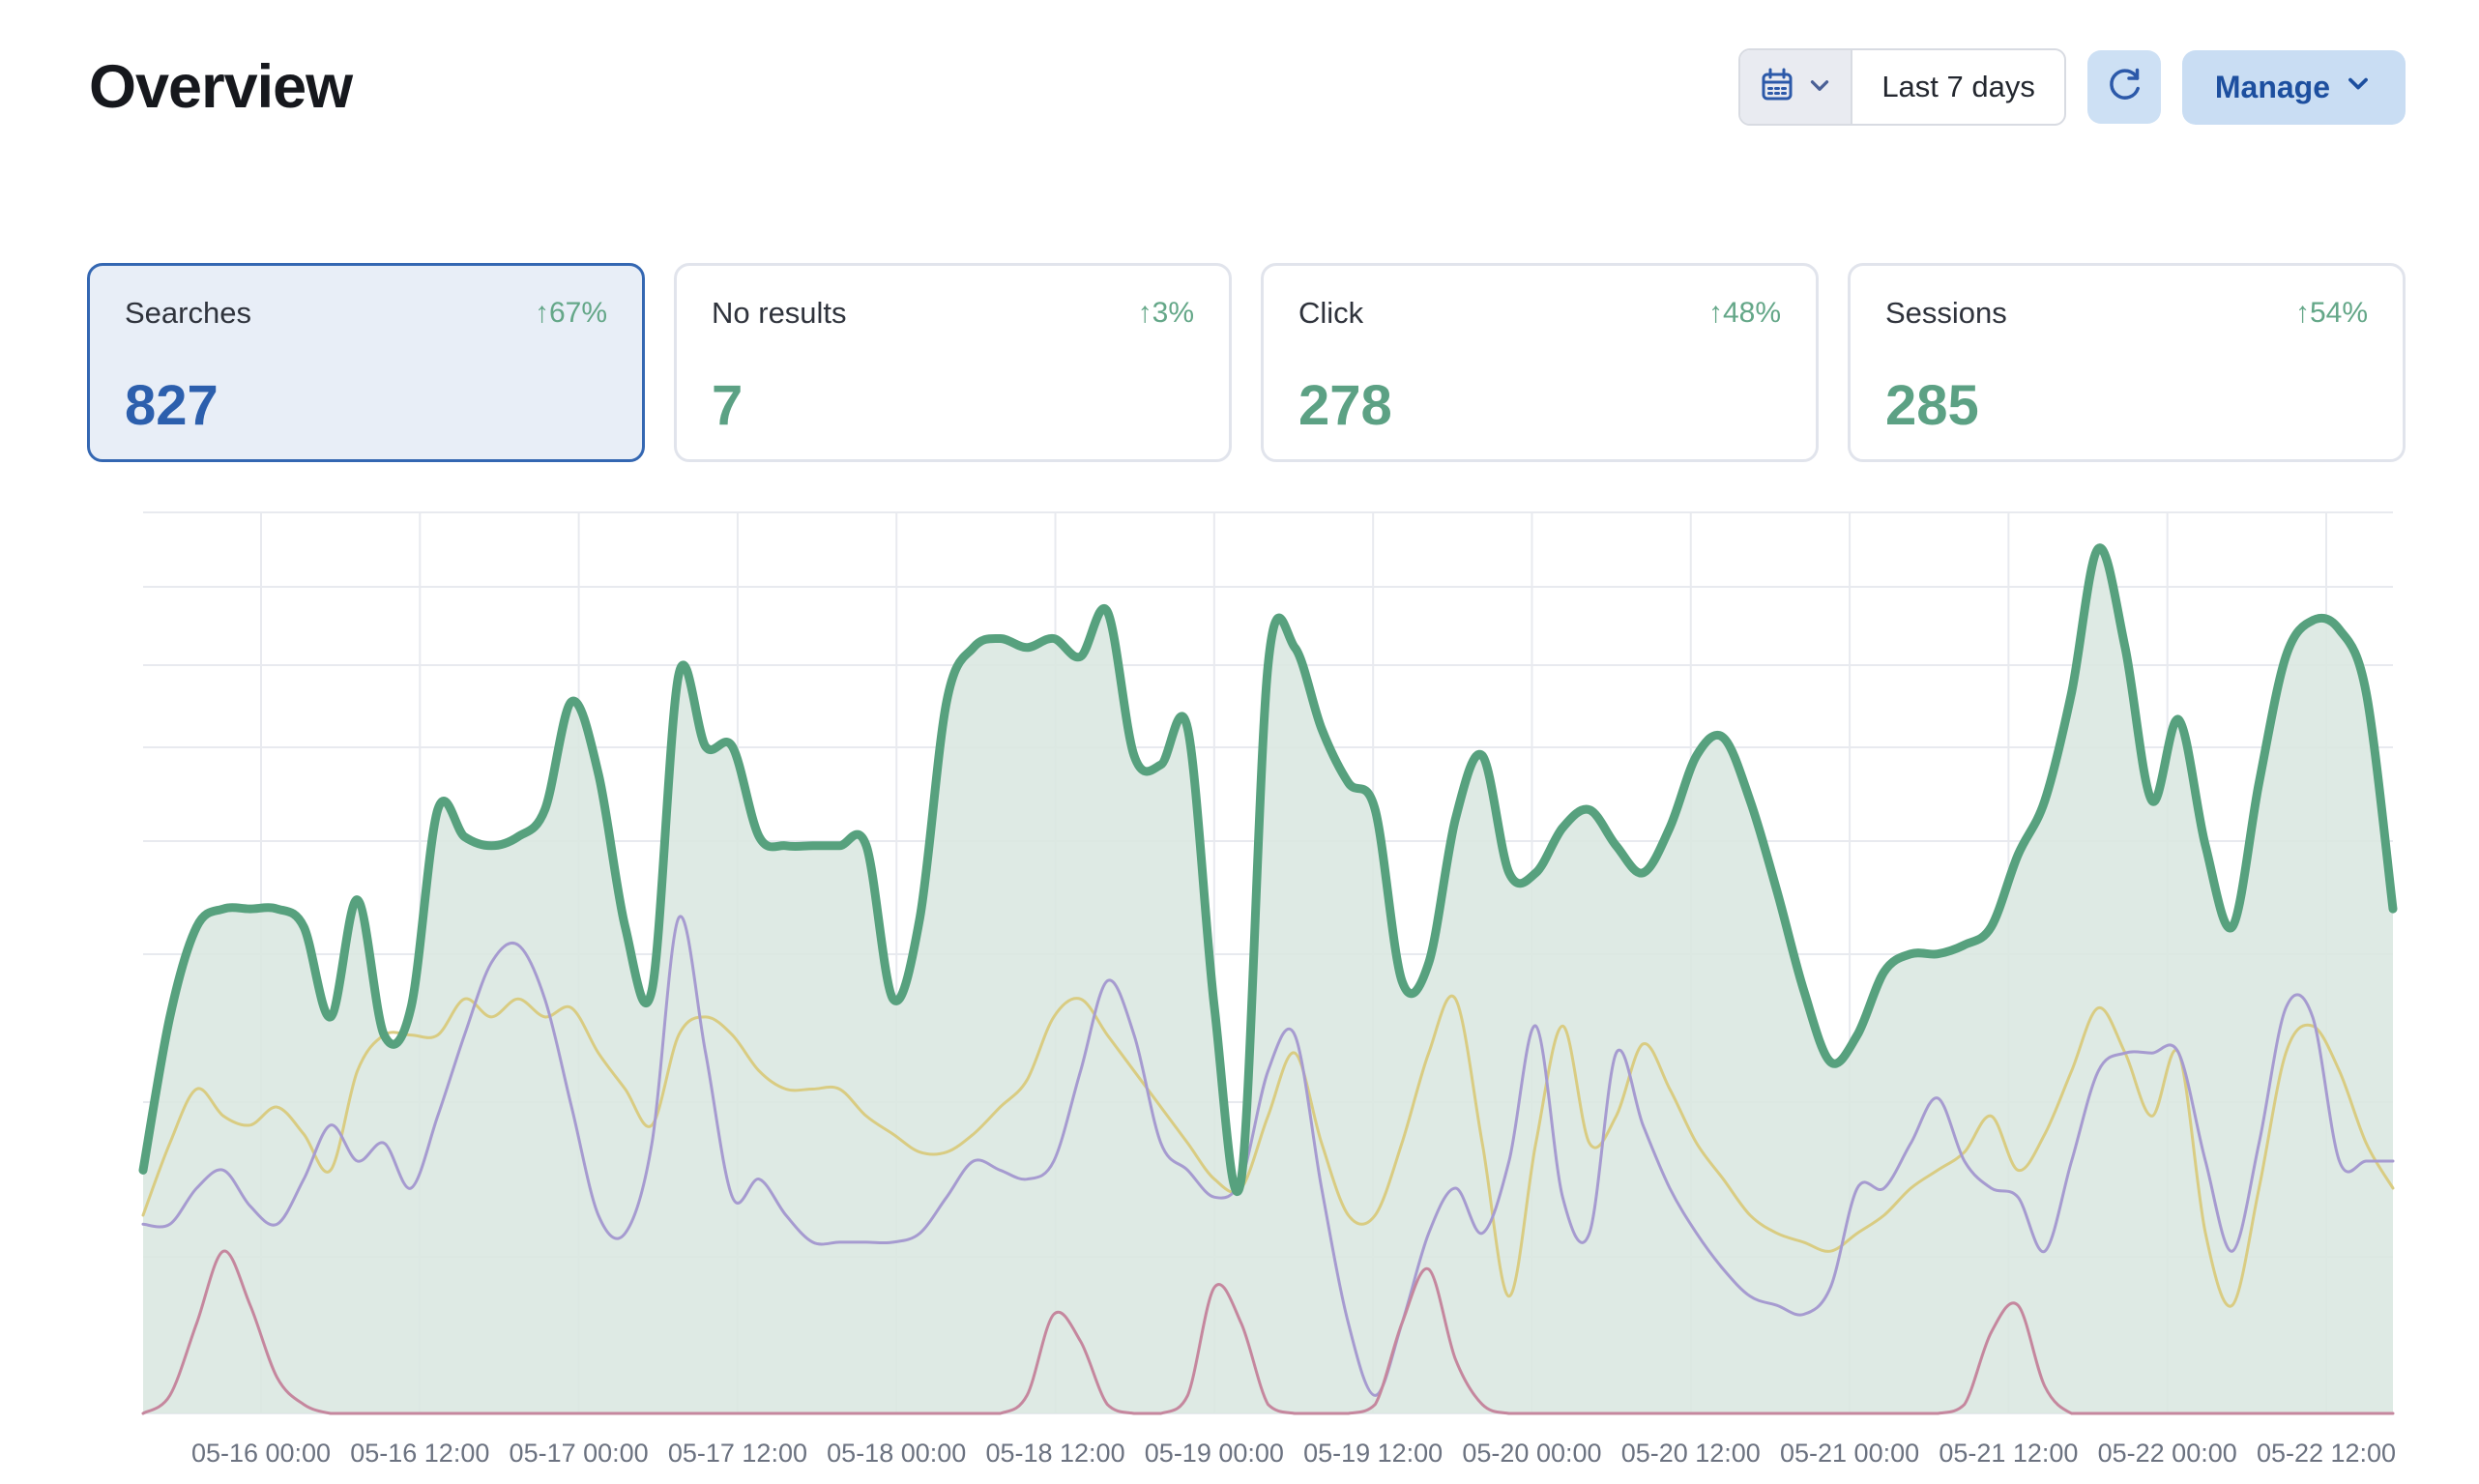 This screenshot has height=1484, width=2479. I want to click on refresh-icon, so click(2124, 87).